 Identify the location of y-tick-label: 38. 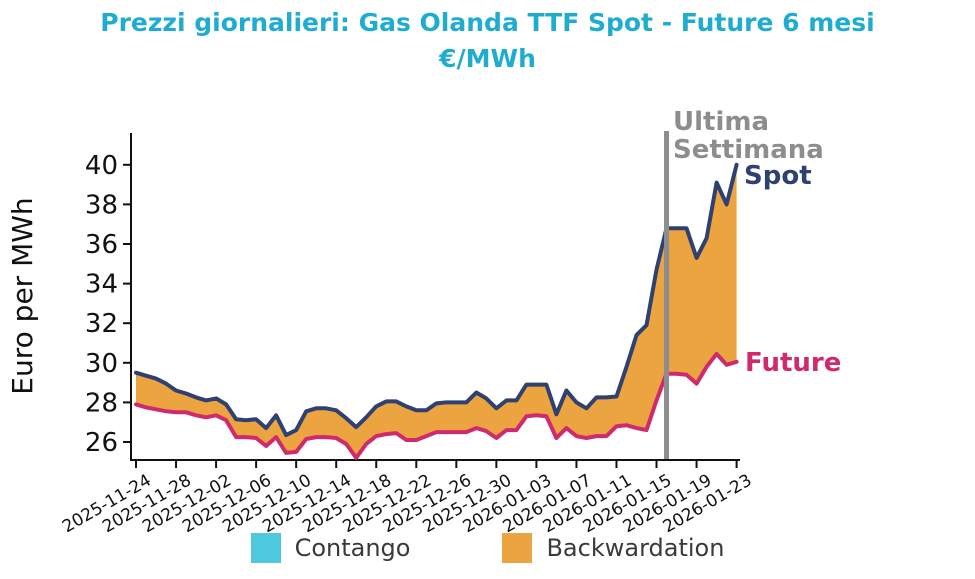
(101, 205).